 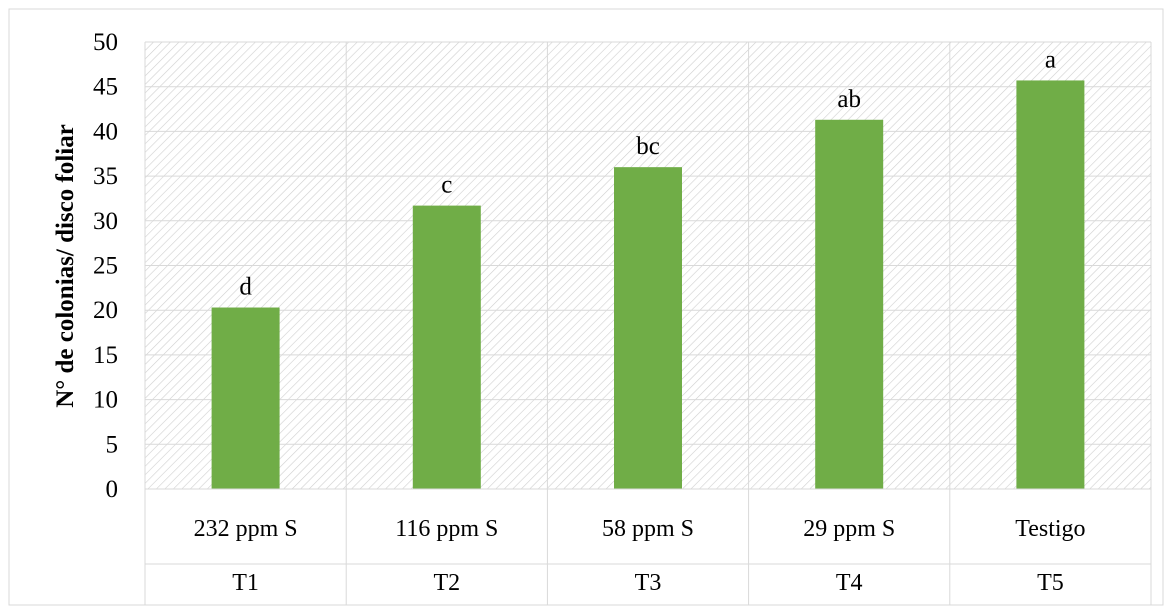 I want to click on y-tick-label: 45, so click(x=105, y=87).